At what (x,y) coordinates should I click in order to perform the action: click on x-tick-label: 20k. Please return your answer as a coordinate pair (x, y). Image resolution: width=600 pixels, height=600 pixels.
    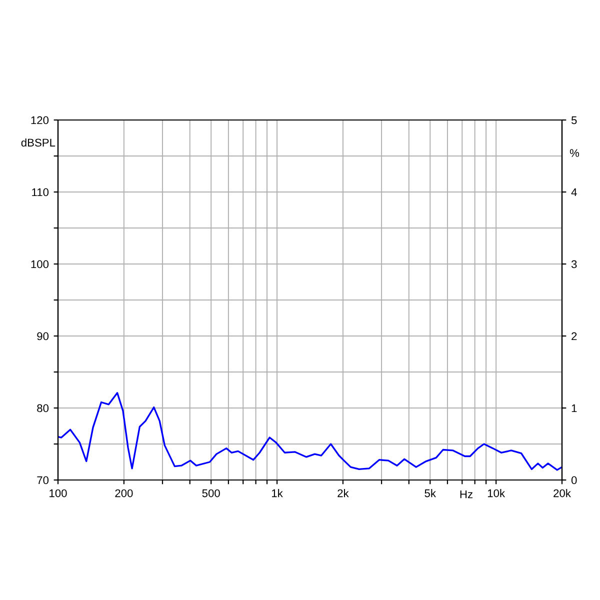
    Looking at the image, I should click on (562, 493).